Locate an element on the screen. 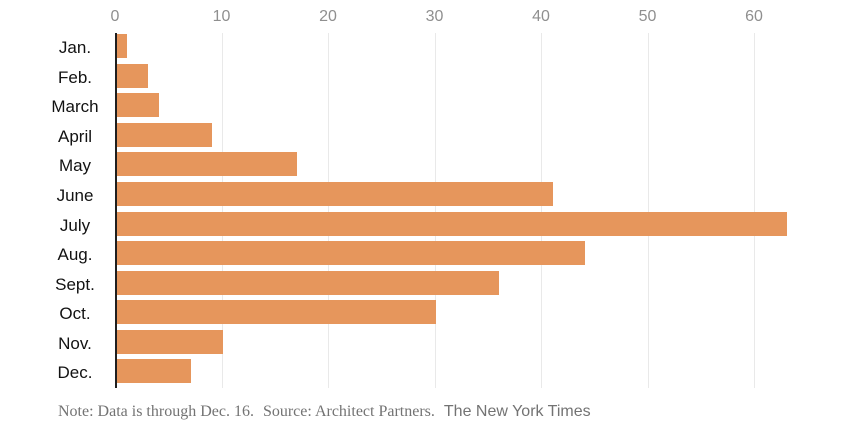  category-label-feb: Feb. is located at coordinates (75, 77).